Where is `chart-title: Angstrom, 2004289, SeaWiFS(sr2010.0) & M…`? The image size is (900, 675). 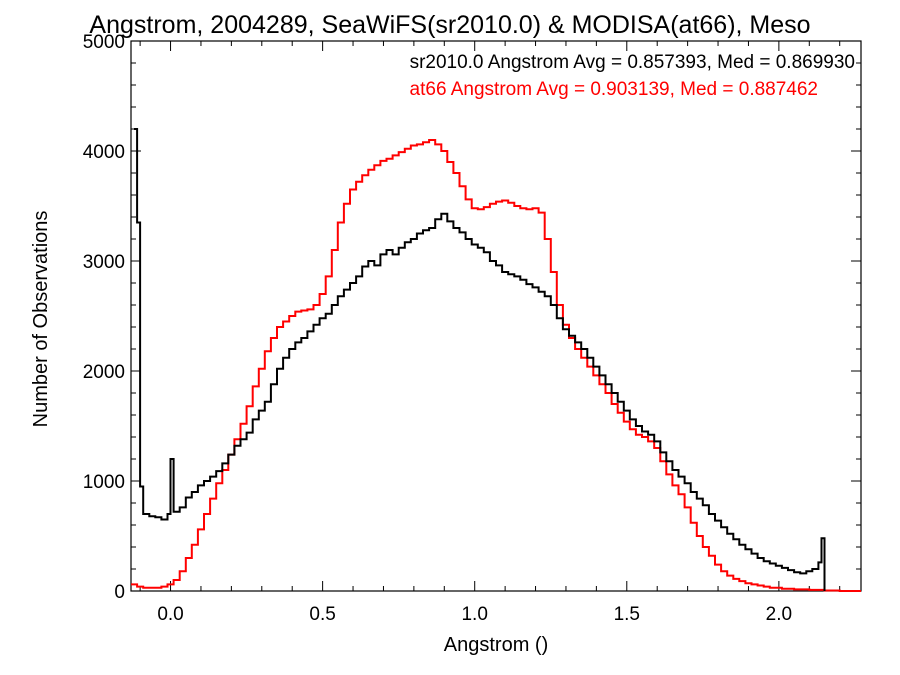
chart-title: Angstrom, 2004289, SeaWiFS(sr2010.0) & M… is located at coordinates (449, 25).